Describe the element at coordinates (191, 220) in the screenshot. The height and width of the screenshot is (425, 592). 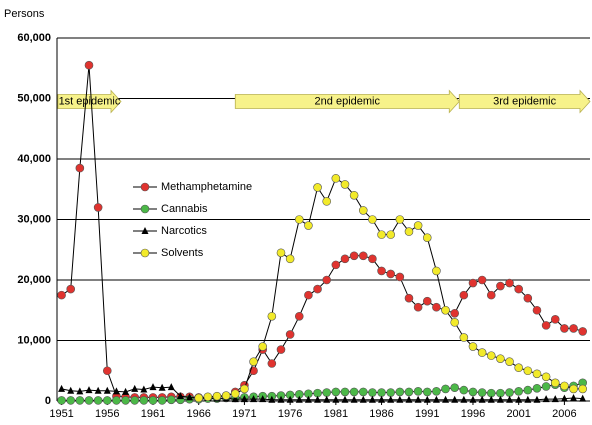
I see `legend: Methamphetamine Cannabis Narcotics Solvents` at that location.